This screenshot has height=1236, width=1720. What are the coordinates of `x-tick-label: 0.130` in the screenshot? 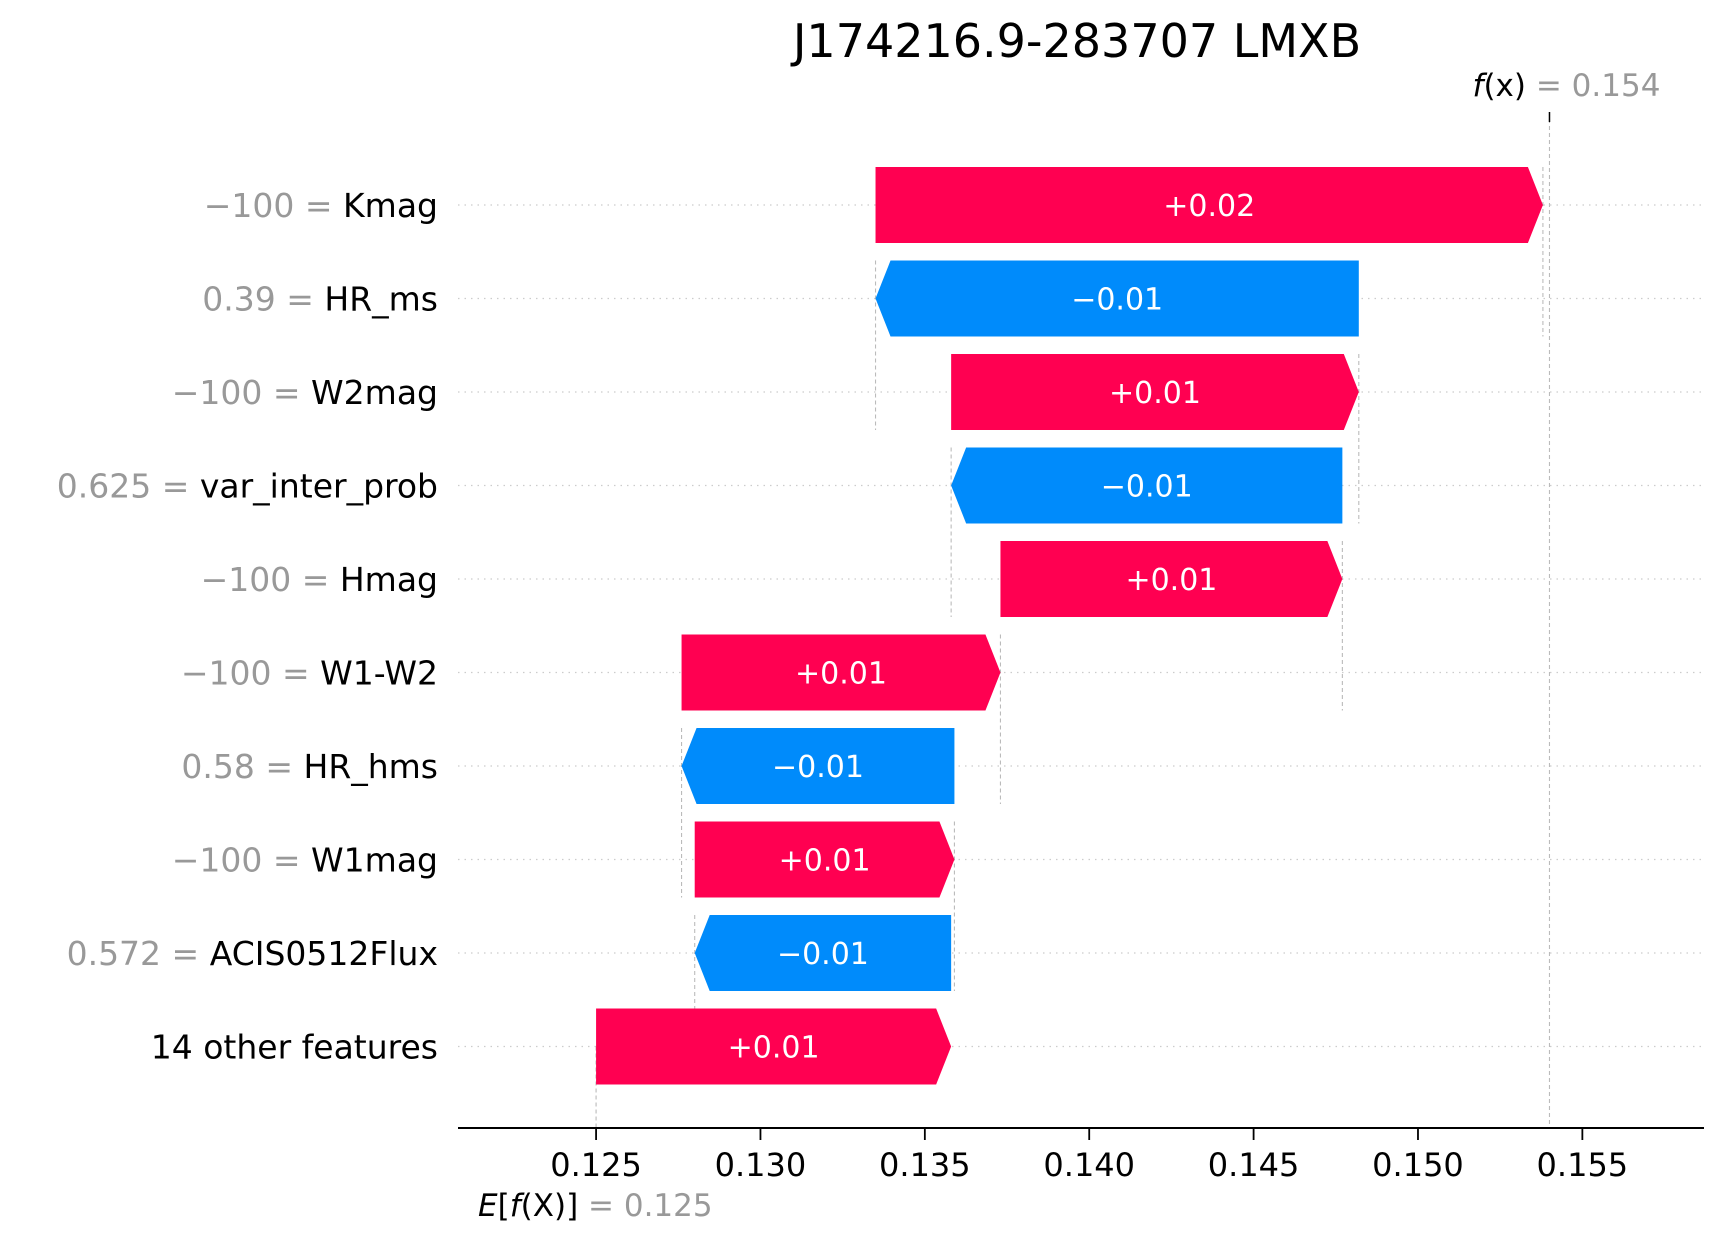 It's located at (761, 1165).